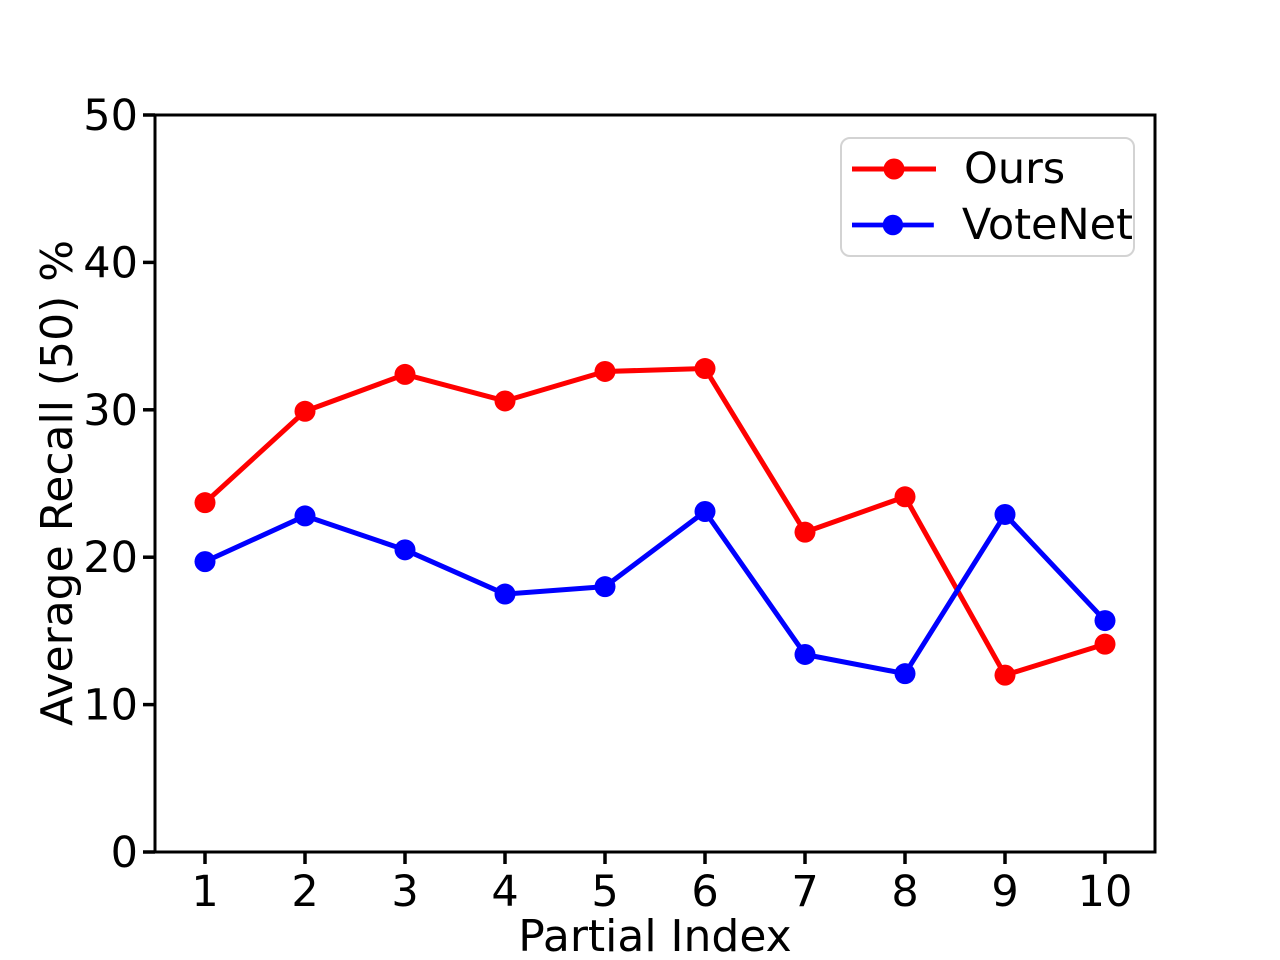  Describe the element at coordinates (1004, 892) in the screenshot. I see `x-tick-label: 9` at that location.